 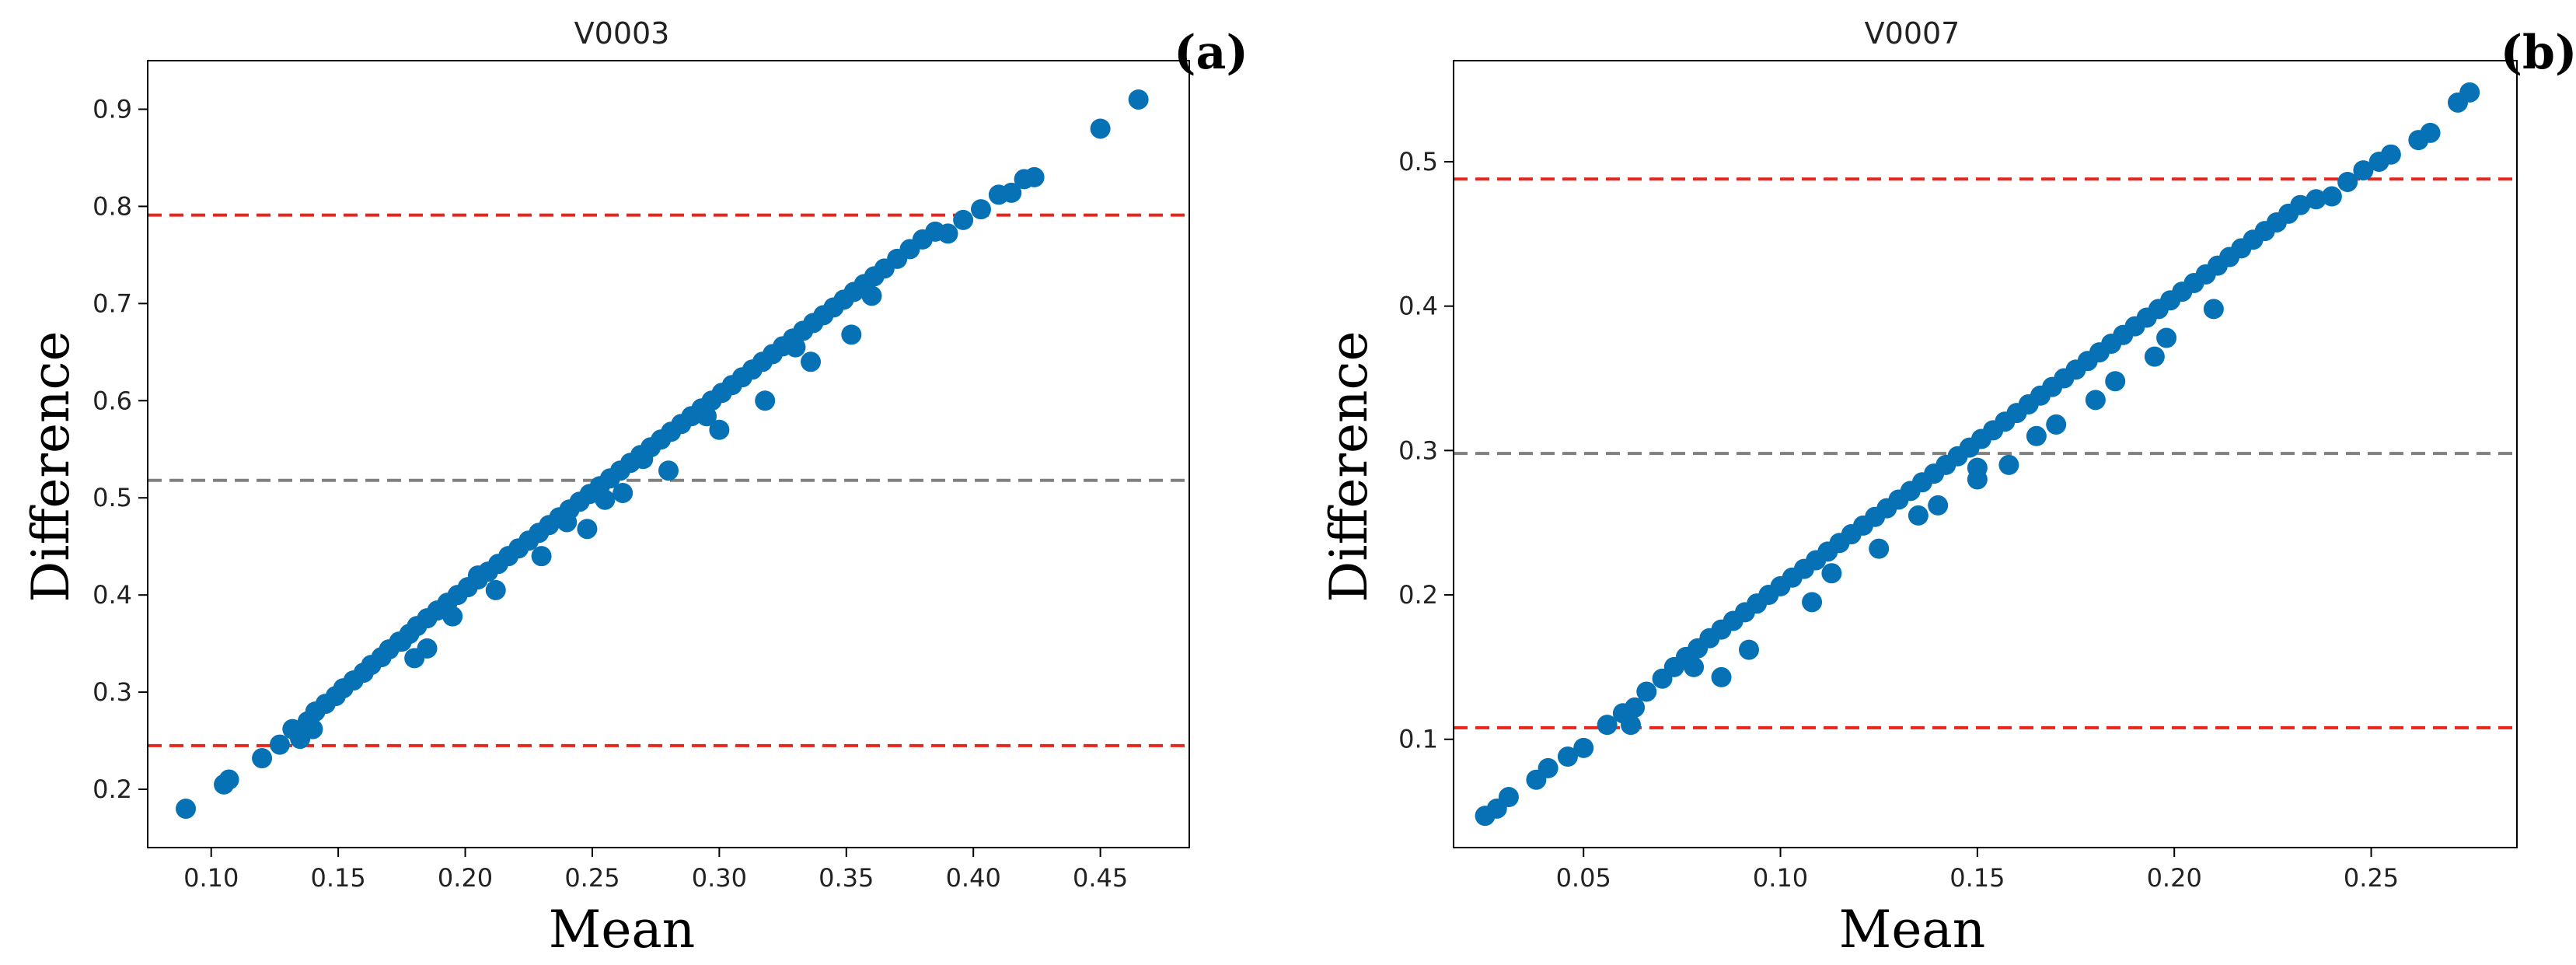 What do you see at coordinates (1100, 878) in the screenshot?
I see `x-tick-label: 0.45` at bounding box center [1100, 878].